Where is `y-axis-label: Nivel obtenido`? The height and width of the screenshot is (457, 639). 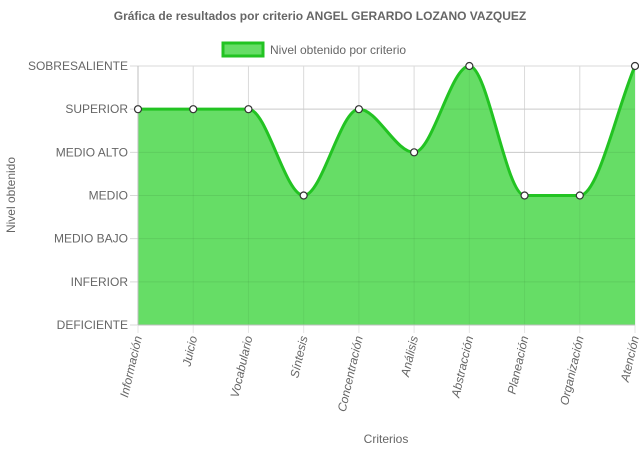
y-axis-label: Nivel obtenido is located at coordinates (11, 195).